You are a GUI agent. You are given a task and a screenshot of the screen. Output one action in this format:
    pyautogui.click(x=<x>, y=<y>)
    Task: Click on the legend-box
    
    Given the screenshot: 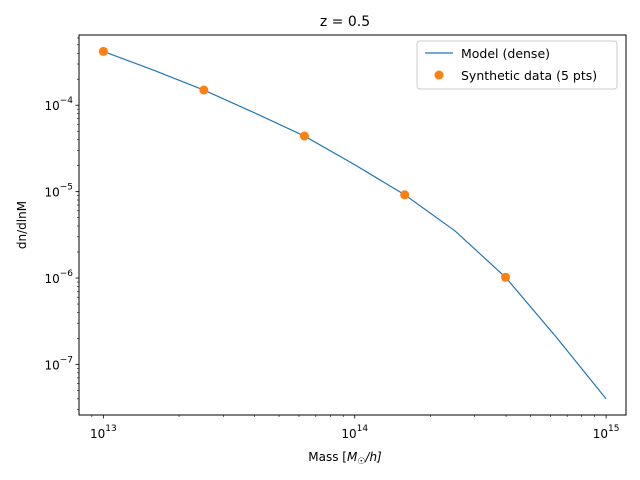 What is the action you would take?
    pyautogui.click(x=517, y=65)
    